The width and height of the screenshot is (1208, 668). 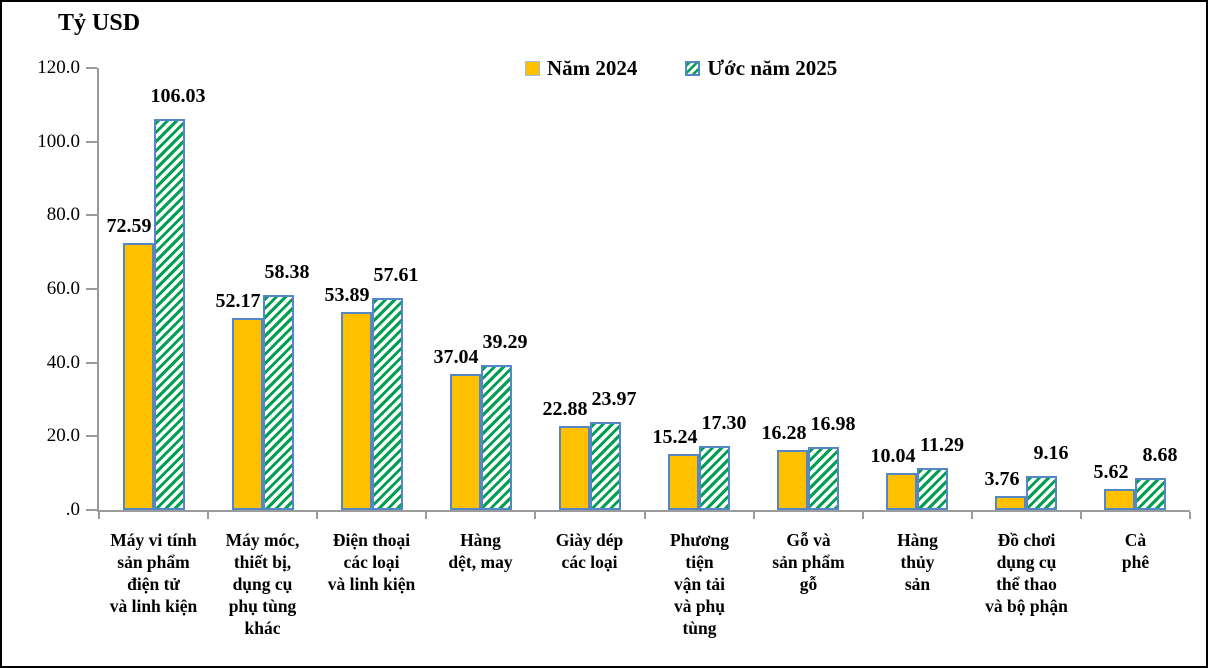 I want to click on value-label-nam-2024: 22.88, so click(x=565, y=409).